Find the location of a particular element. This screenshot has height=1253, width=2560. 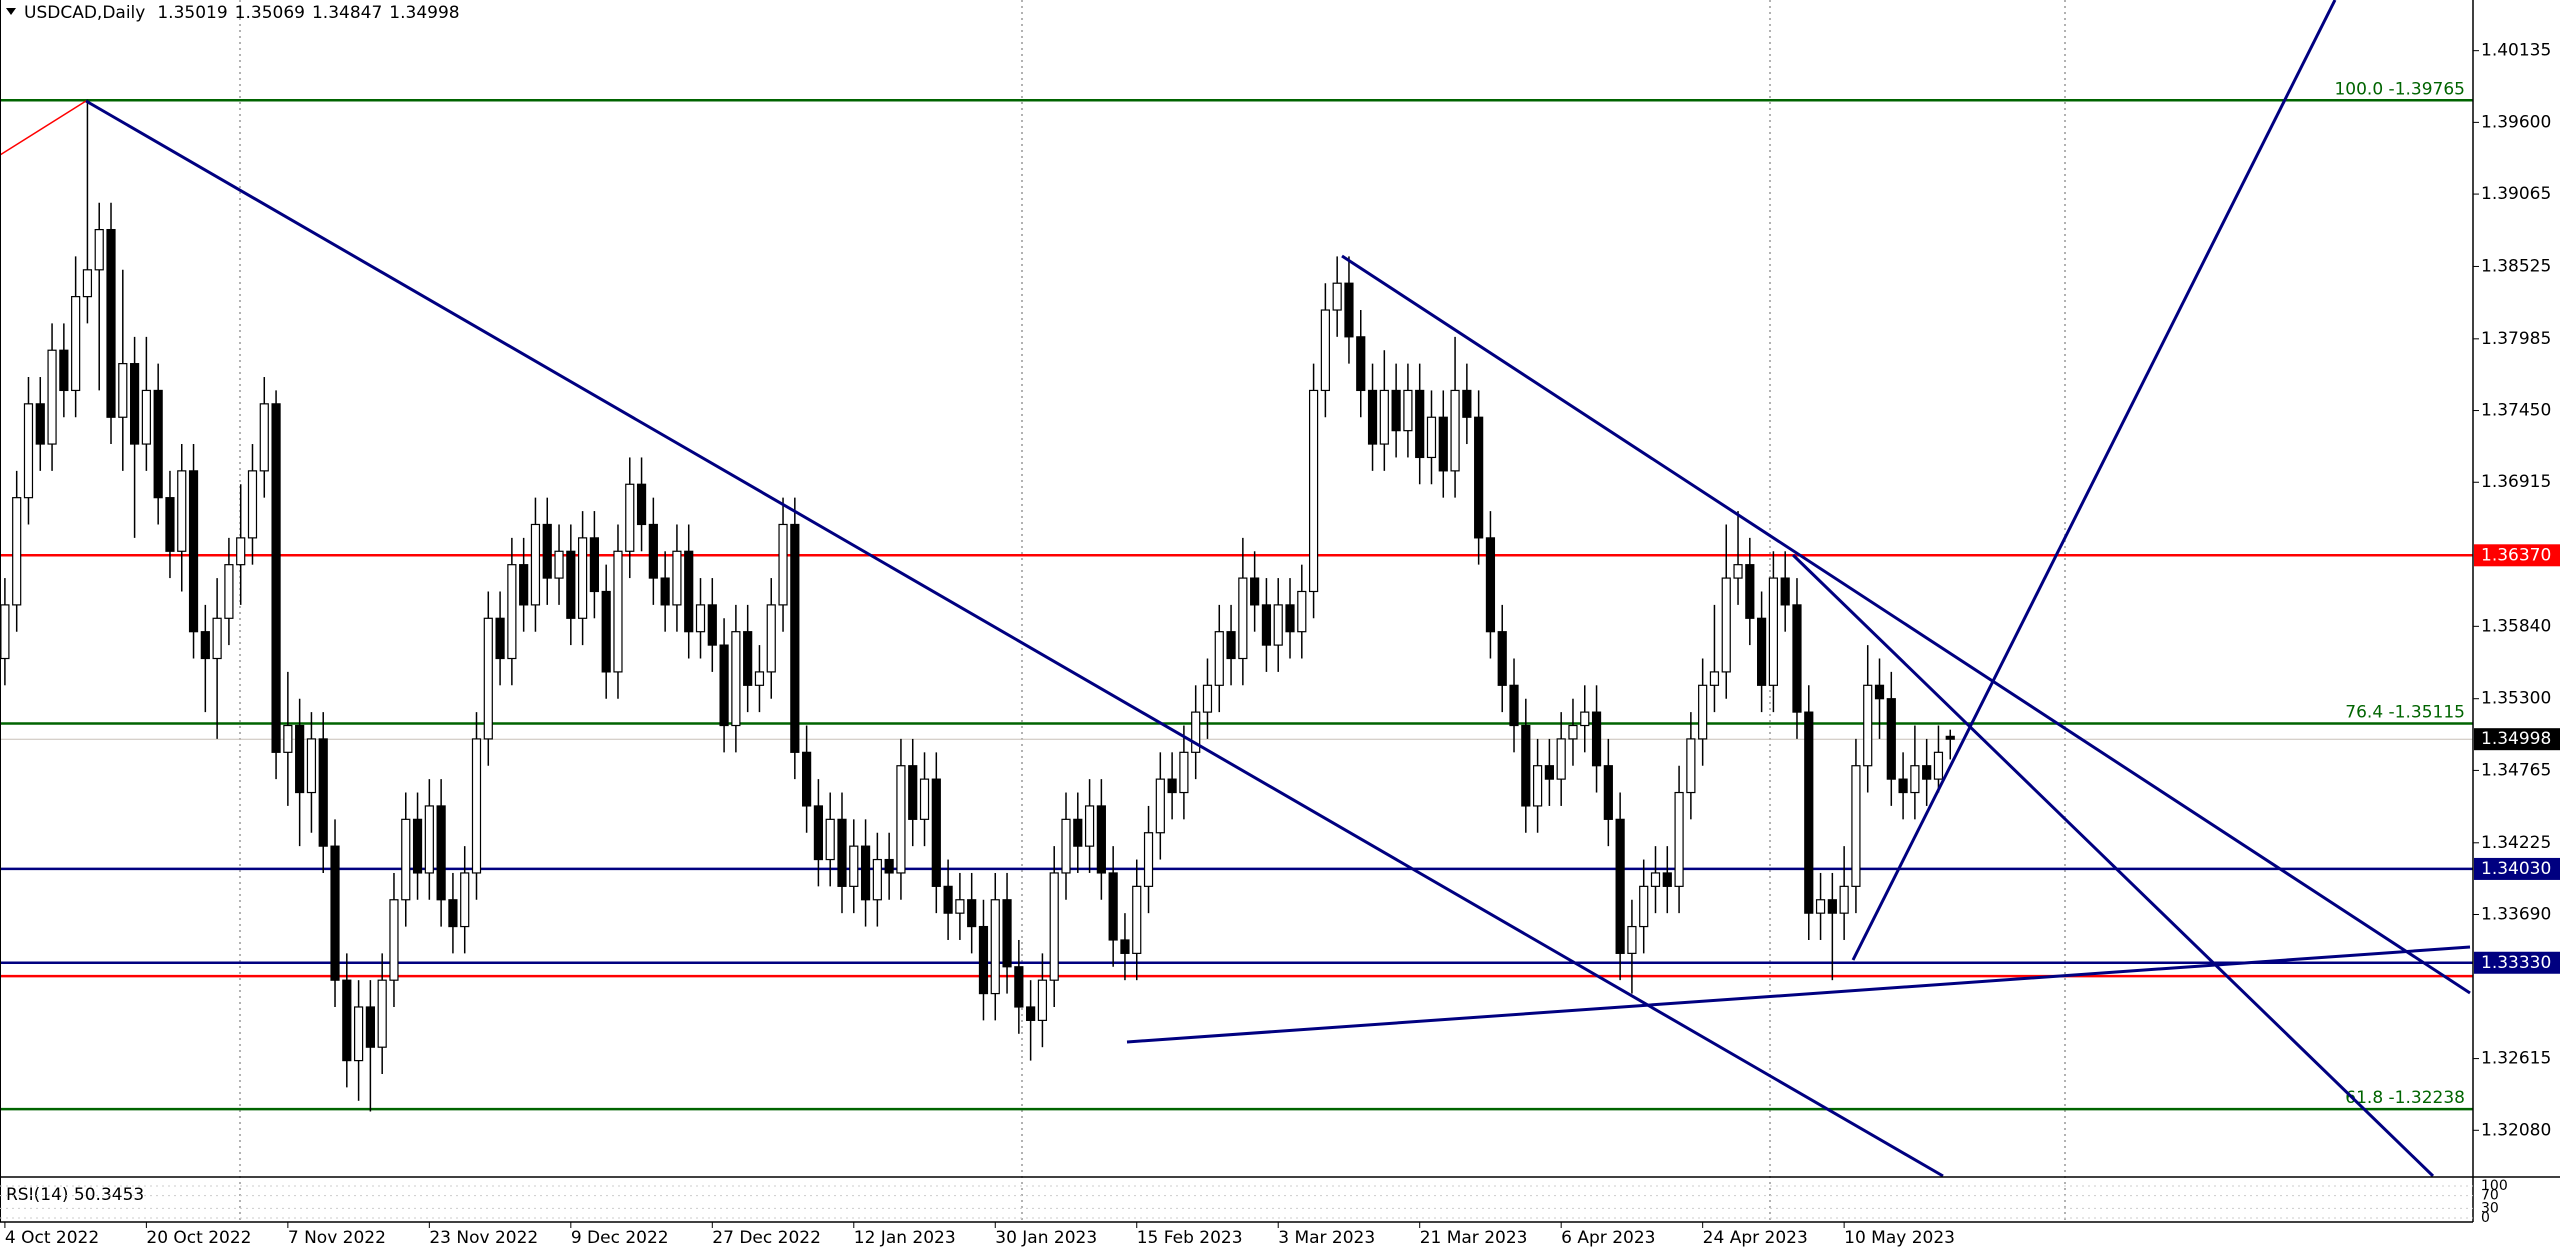

price-label: 1.34030 is located at coordinates (2516, 869).